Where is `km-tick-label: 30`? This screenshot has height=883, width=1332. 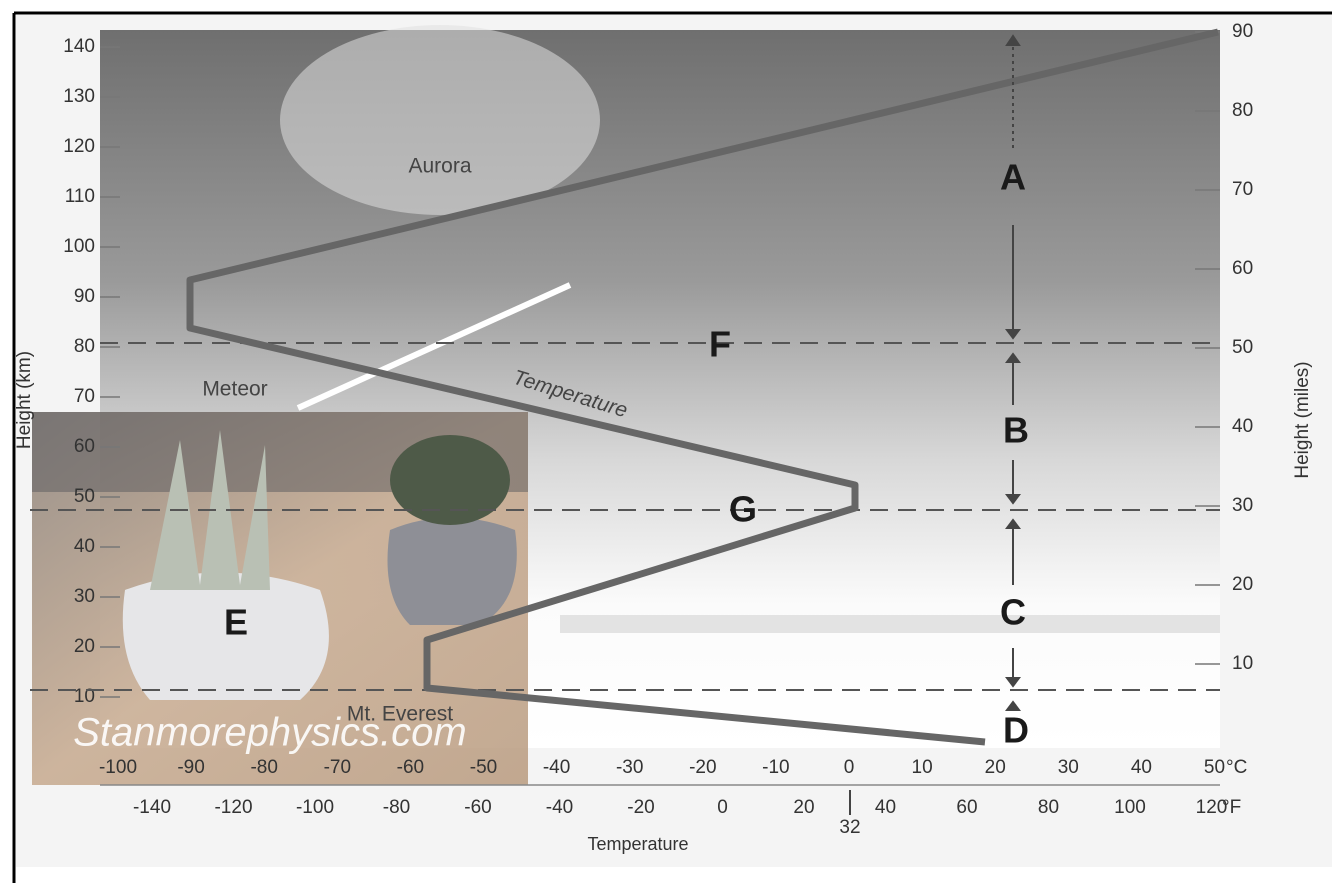 km-tick-label: 30 is located at coordinates (84, 596).